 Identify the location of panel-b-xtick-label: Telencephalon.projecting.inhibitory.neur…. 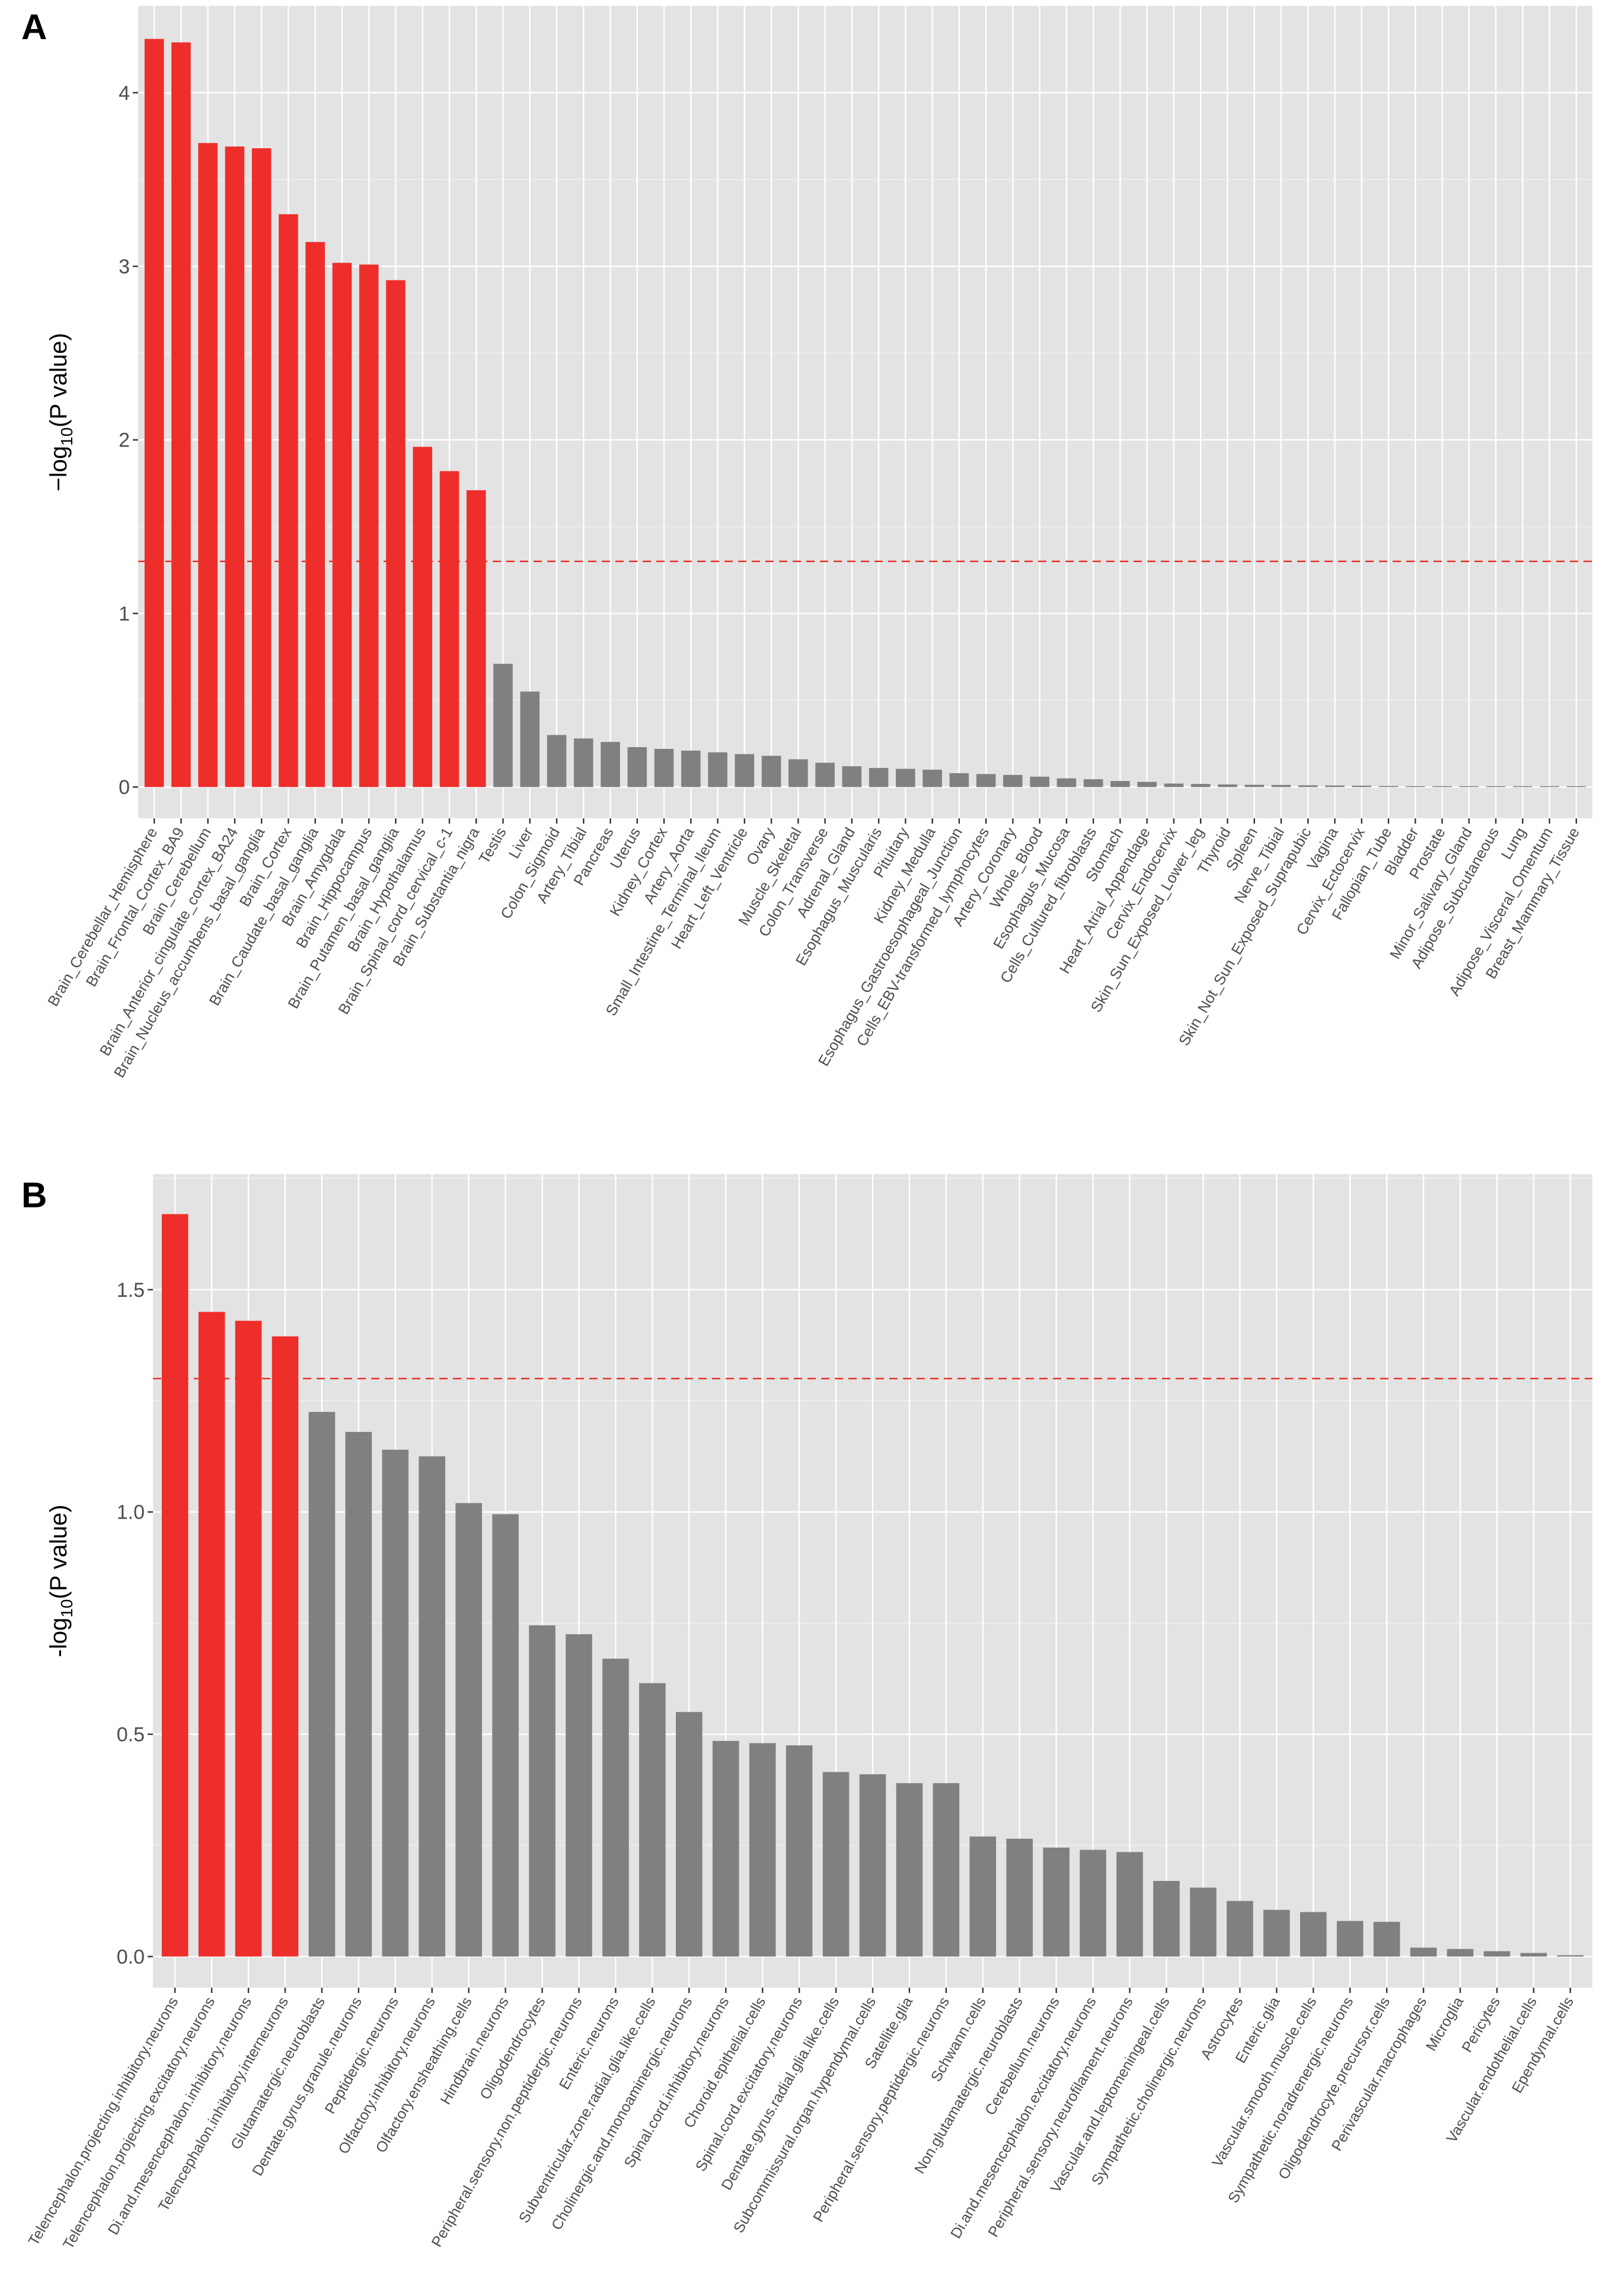
(103, 2121).